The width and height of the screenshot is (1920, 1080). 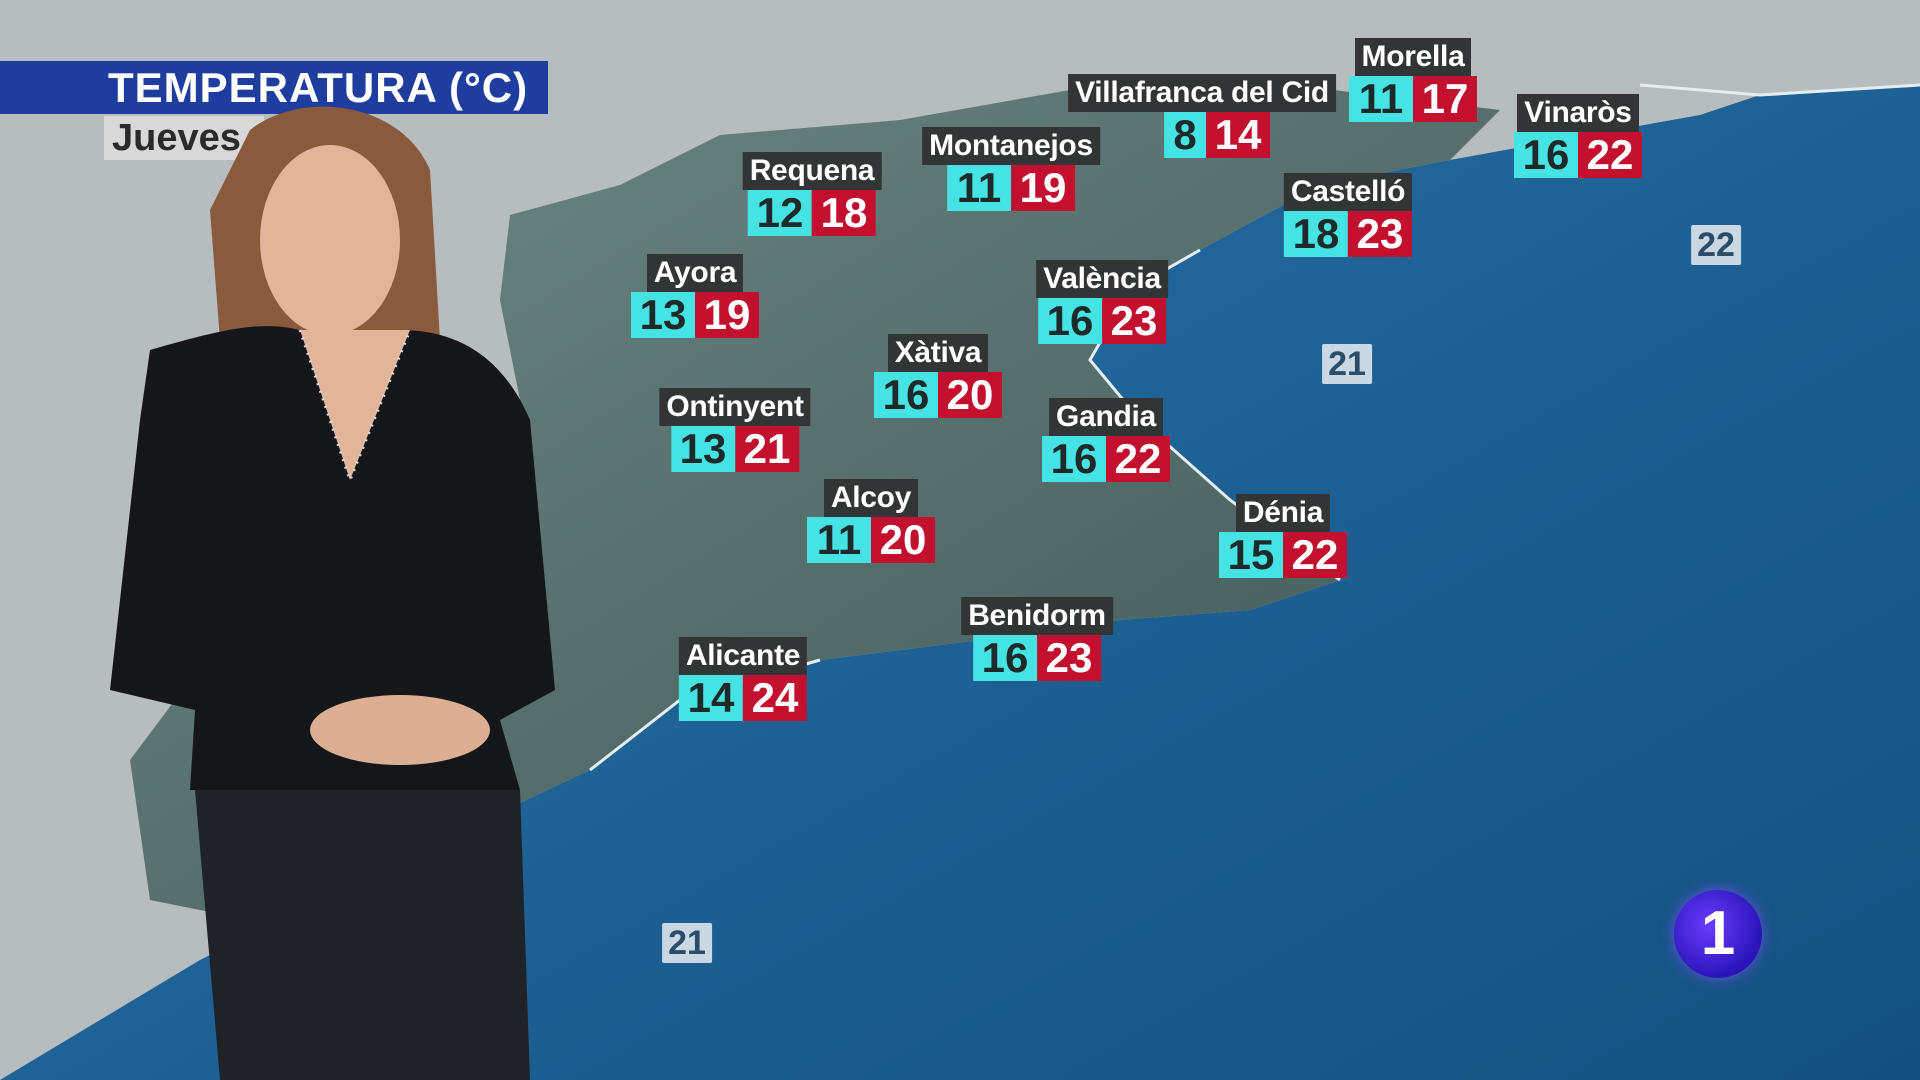 What do you see at coordinates (938, 353) in the screenshot?
I see `city-name: Xàtiva` at bounding box center [938, 353].